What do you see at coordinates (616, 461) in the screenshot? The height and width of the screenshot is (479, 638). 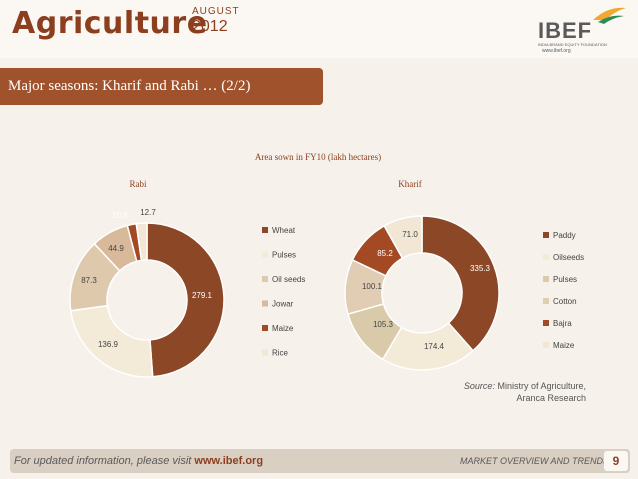 I see `page-number: 9` at bounding box center [616, 461].